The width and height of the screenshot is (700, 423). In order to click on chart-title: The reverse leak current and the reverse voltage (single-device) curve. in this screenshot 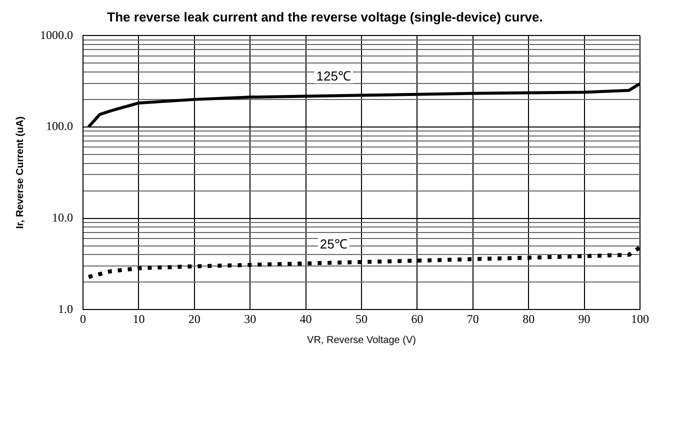, I will do `click(325, 16)`.